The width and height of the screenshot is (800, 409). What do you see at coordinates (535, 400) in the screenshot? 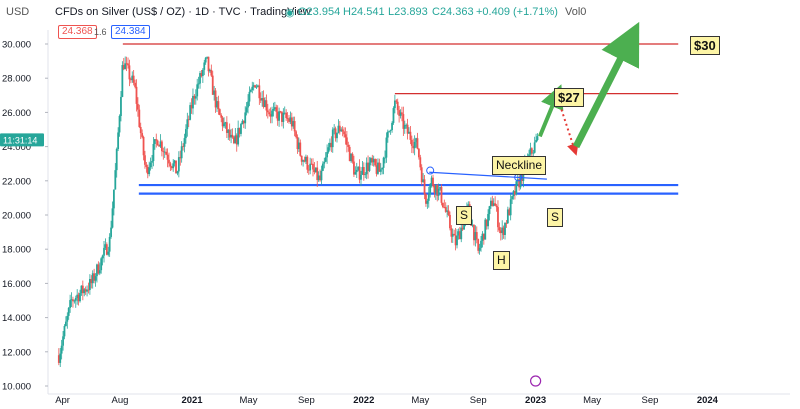
I see `x-tick-label: 2023` at bounding box center [535, 400].